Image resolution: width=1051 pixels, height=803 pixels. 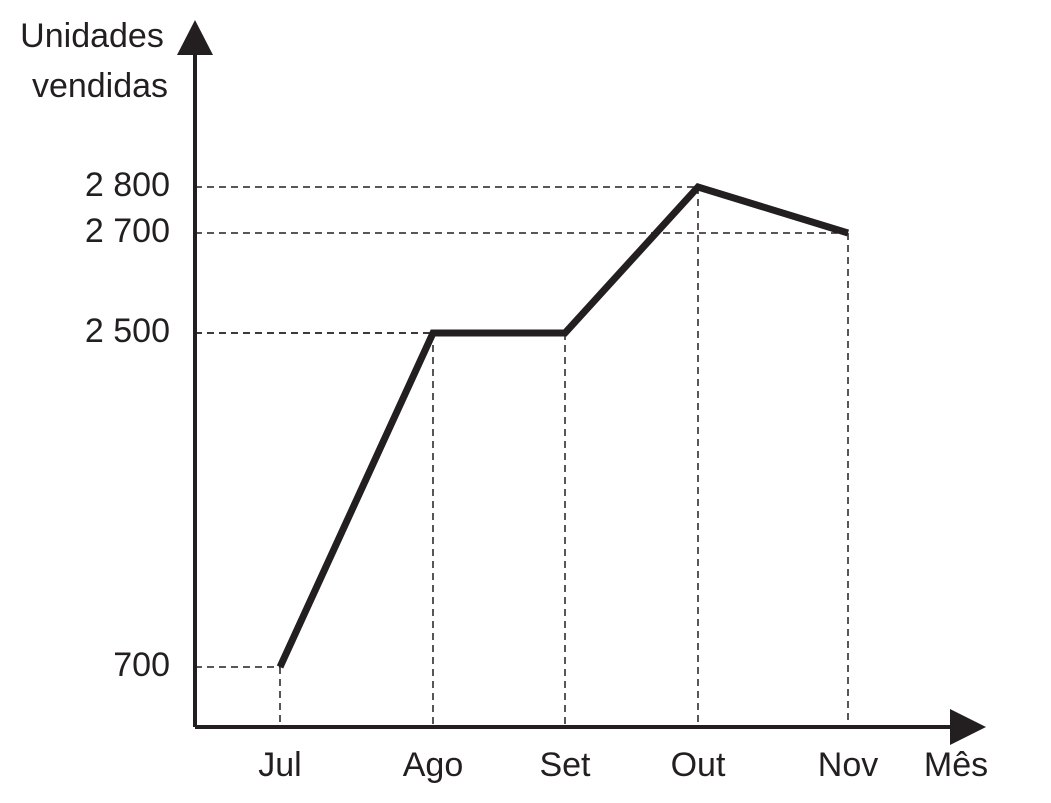 What do you see at coordinates (127, 331) in the screenshot?
I see `y-tick-label: 2 500` at bounding box center [127, 331].